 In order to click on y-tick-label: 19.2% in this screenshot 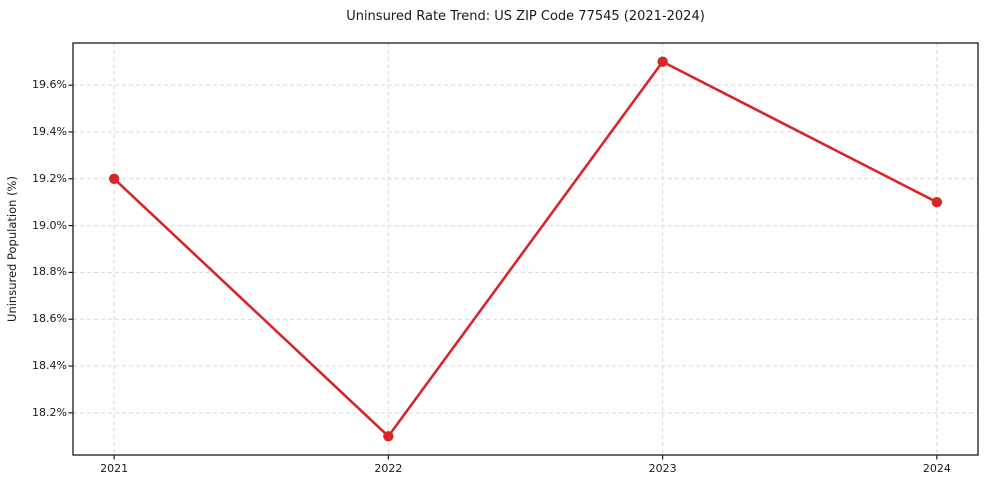, I will do `click(49, 178)`.